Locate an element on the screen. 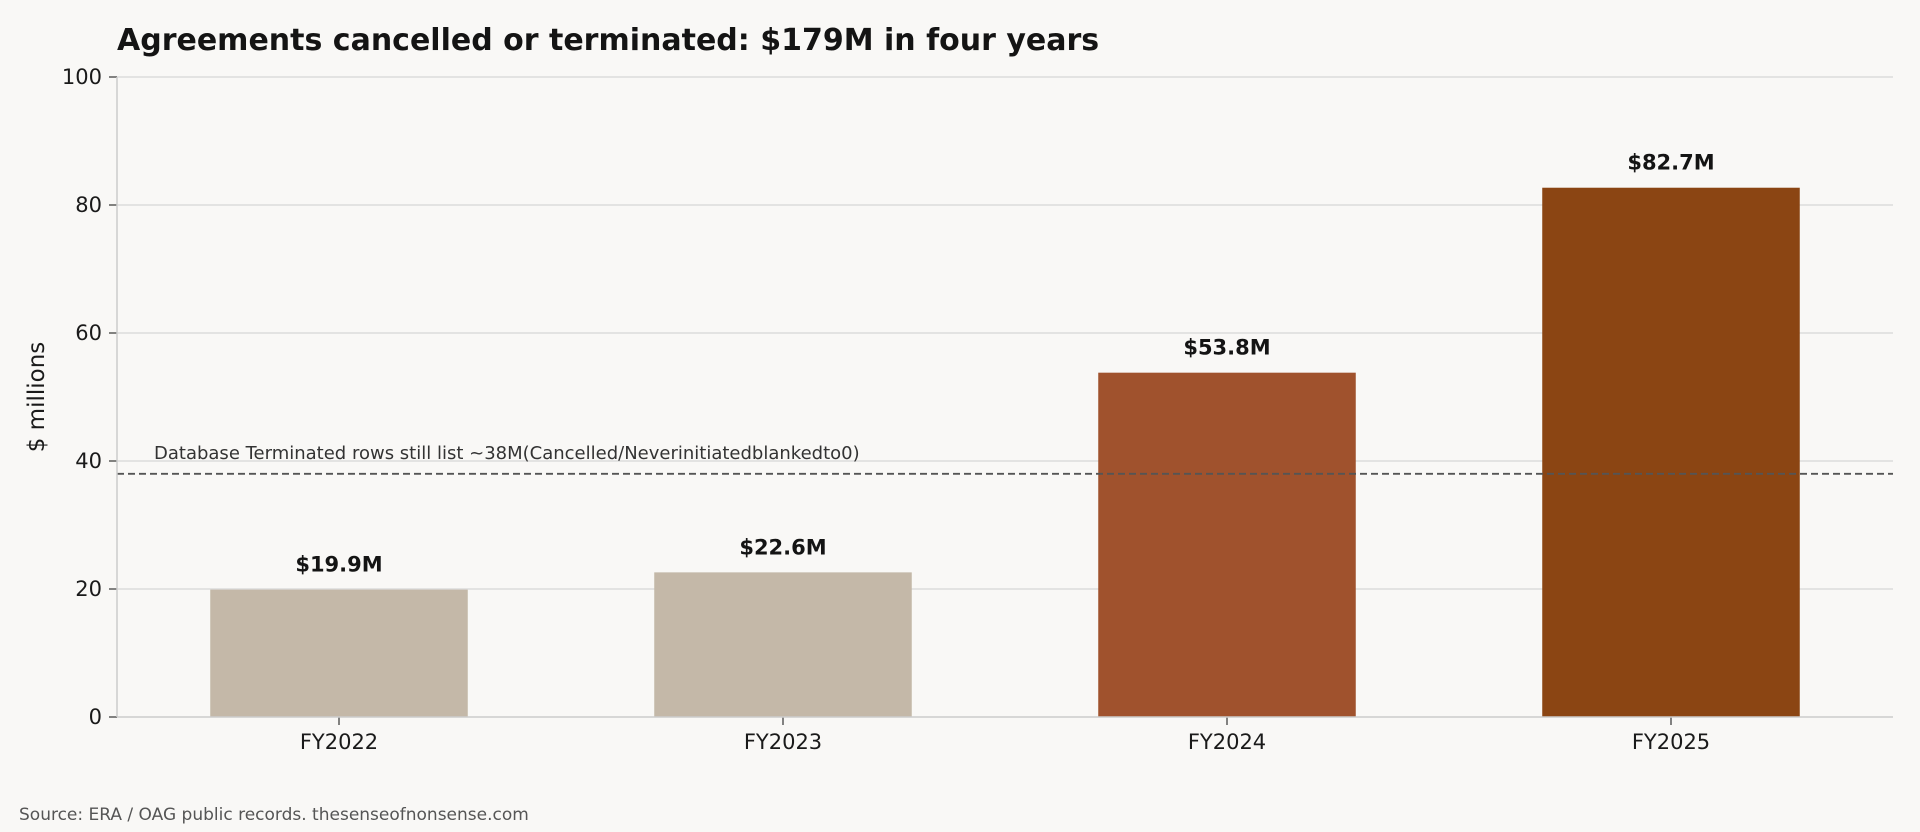 Image resolution: width=1920 pixels, height=832 pixels. y-tick-label: 60 is located at coordinates (88, 333).